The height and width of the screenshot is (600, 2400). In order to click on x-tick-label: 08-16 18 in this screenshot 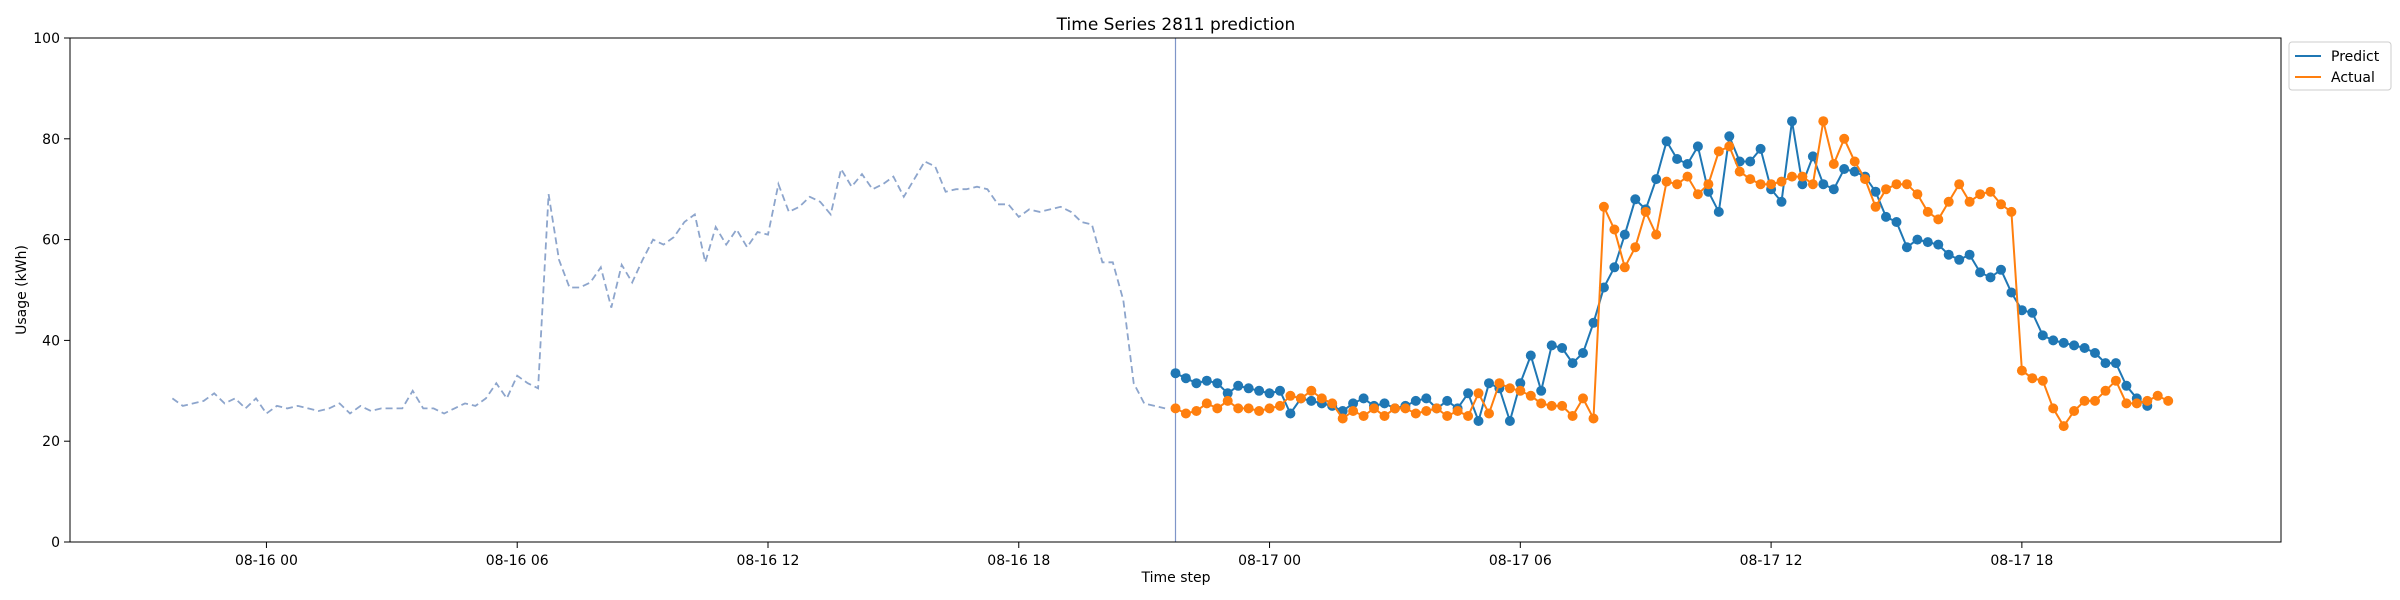, I will do `click(1018, 561)`.